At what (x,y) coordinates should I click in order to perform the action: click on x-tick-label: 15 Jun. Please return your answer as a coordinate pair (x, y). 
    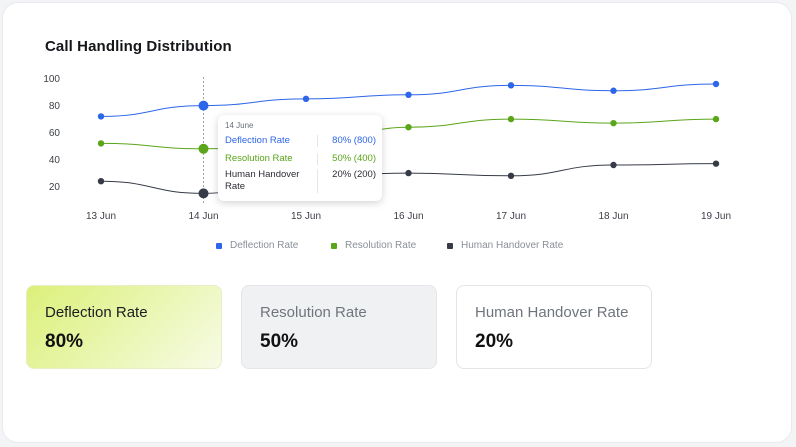
    Looking at the image, I should click on (306, 216).